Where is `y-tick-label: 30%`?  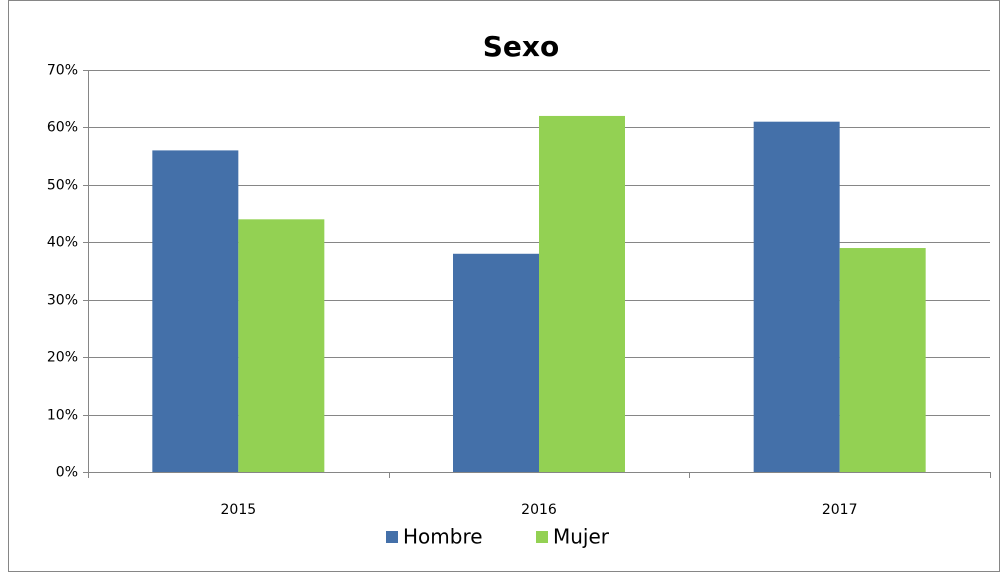
y-tick-label: 30% is located at coordinates (62, 301).